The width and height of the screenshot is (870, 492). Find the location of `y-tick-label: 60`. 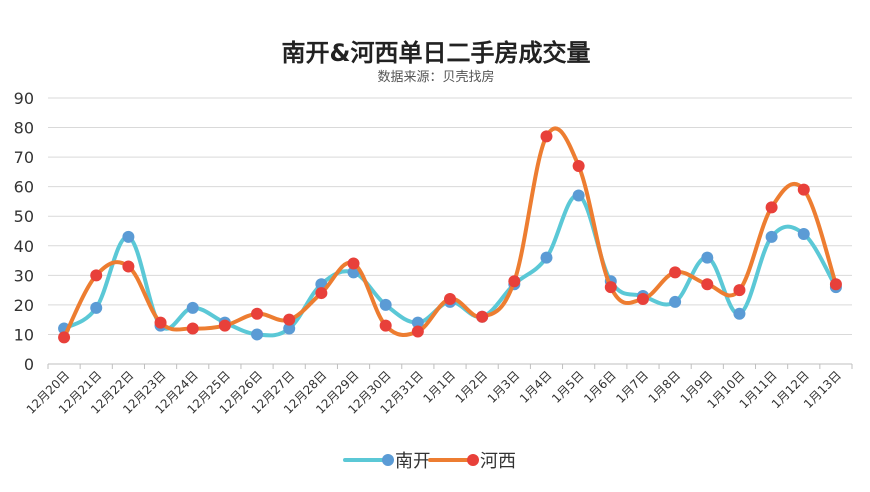

y-tick-label: 60 is located at coordinates (24, 187).